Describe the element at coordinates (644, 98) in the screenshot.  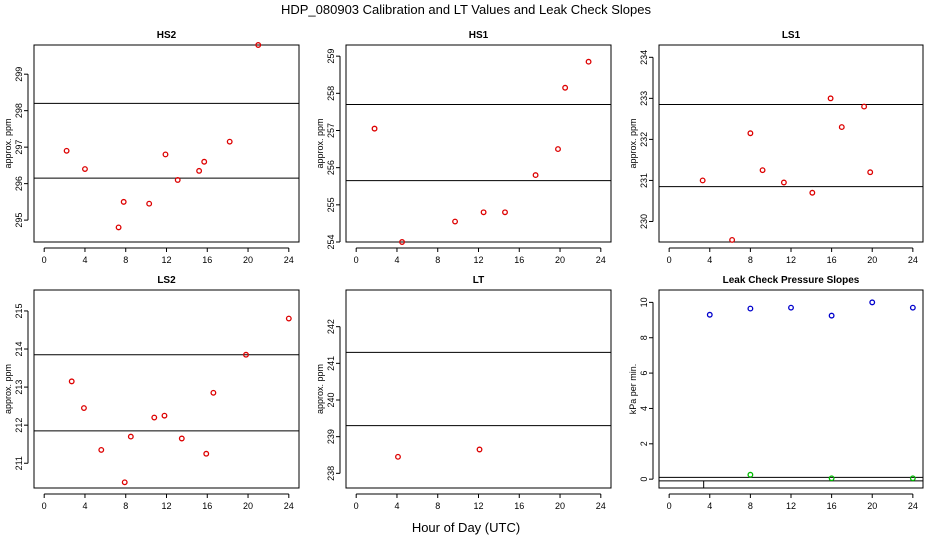
I see `y-tick-label: 233` at that location.